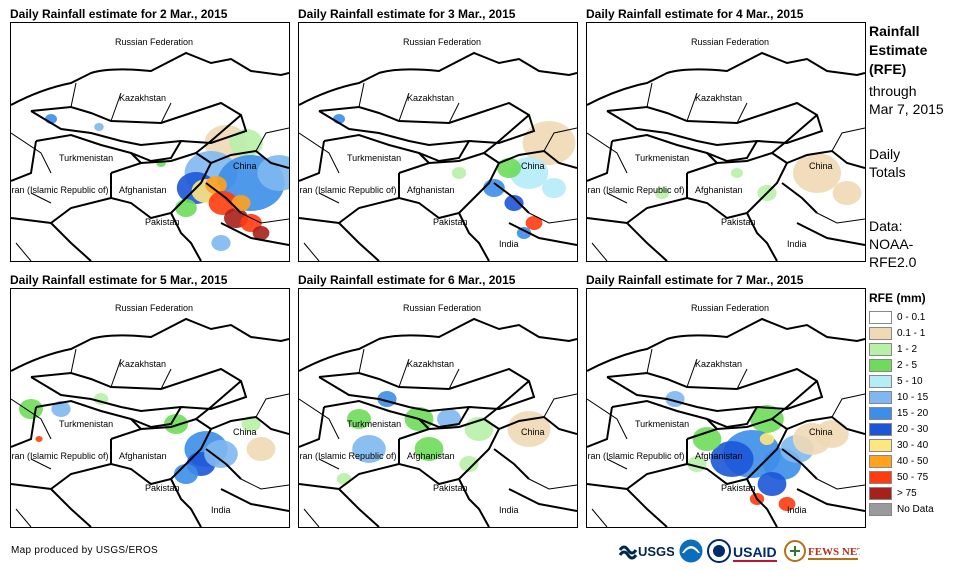 The height and width of the screenshot is (570, 965). Describe the element at coordinates (907, 365) in the screenshot. I see `legend-label: 2 - 5` at that location.